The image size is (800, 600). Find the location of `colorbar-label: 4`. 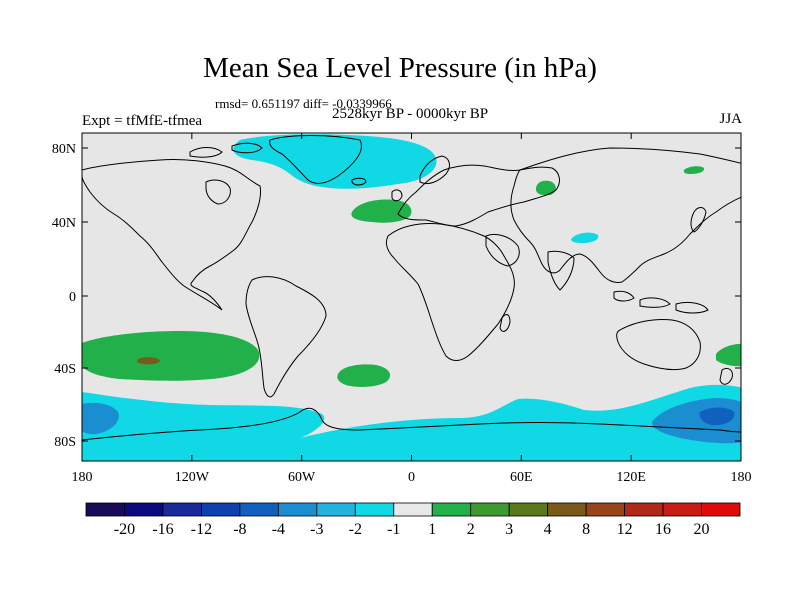

colorbar-label: 4 is located at coordinates (548, 529).